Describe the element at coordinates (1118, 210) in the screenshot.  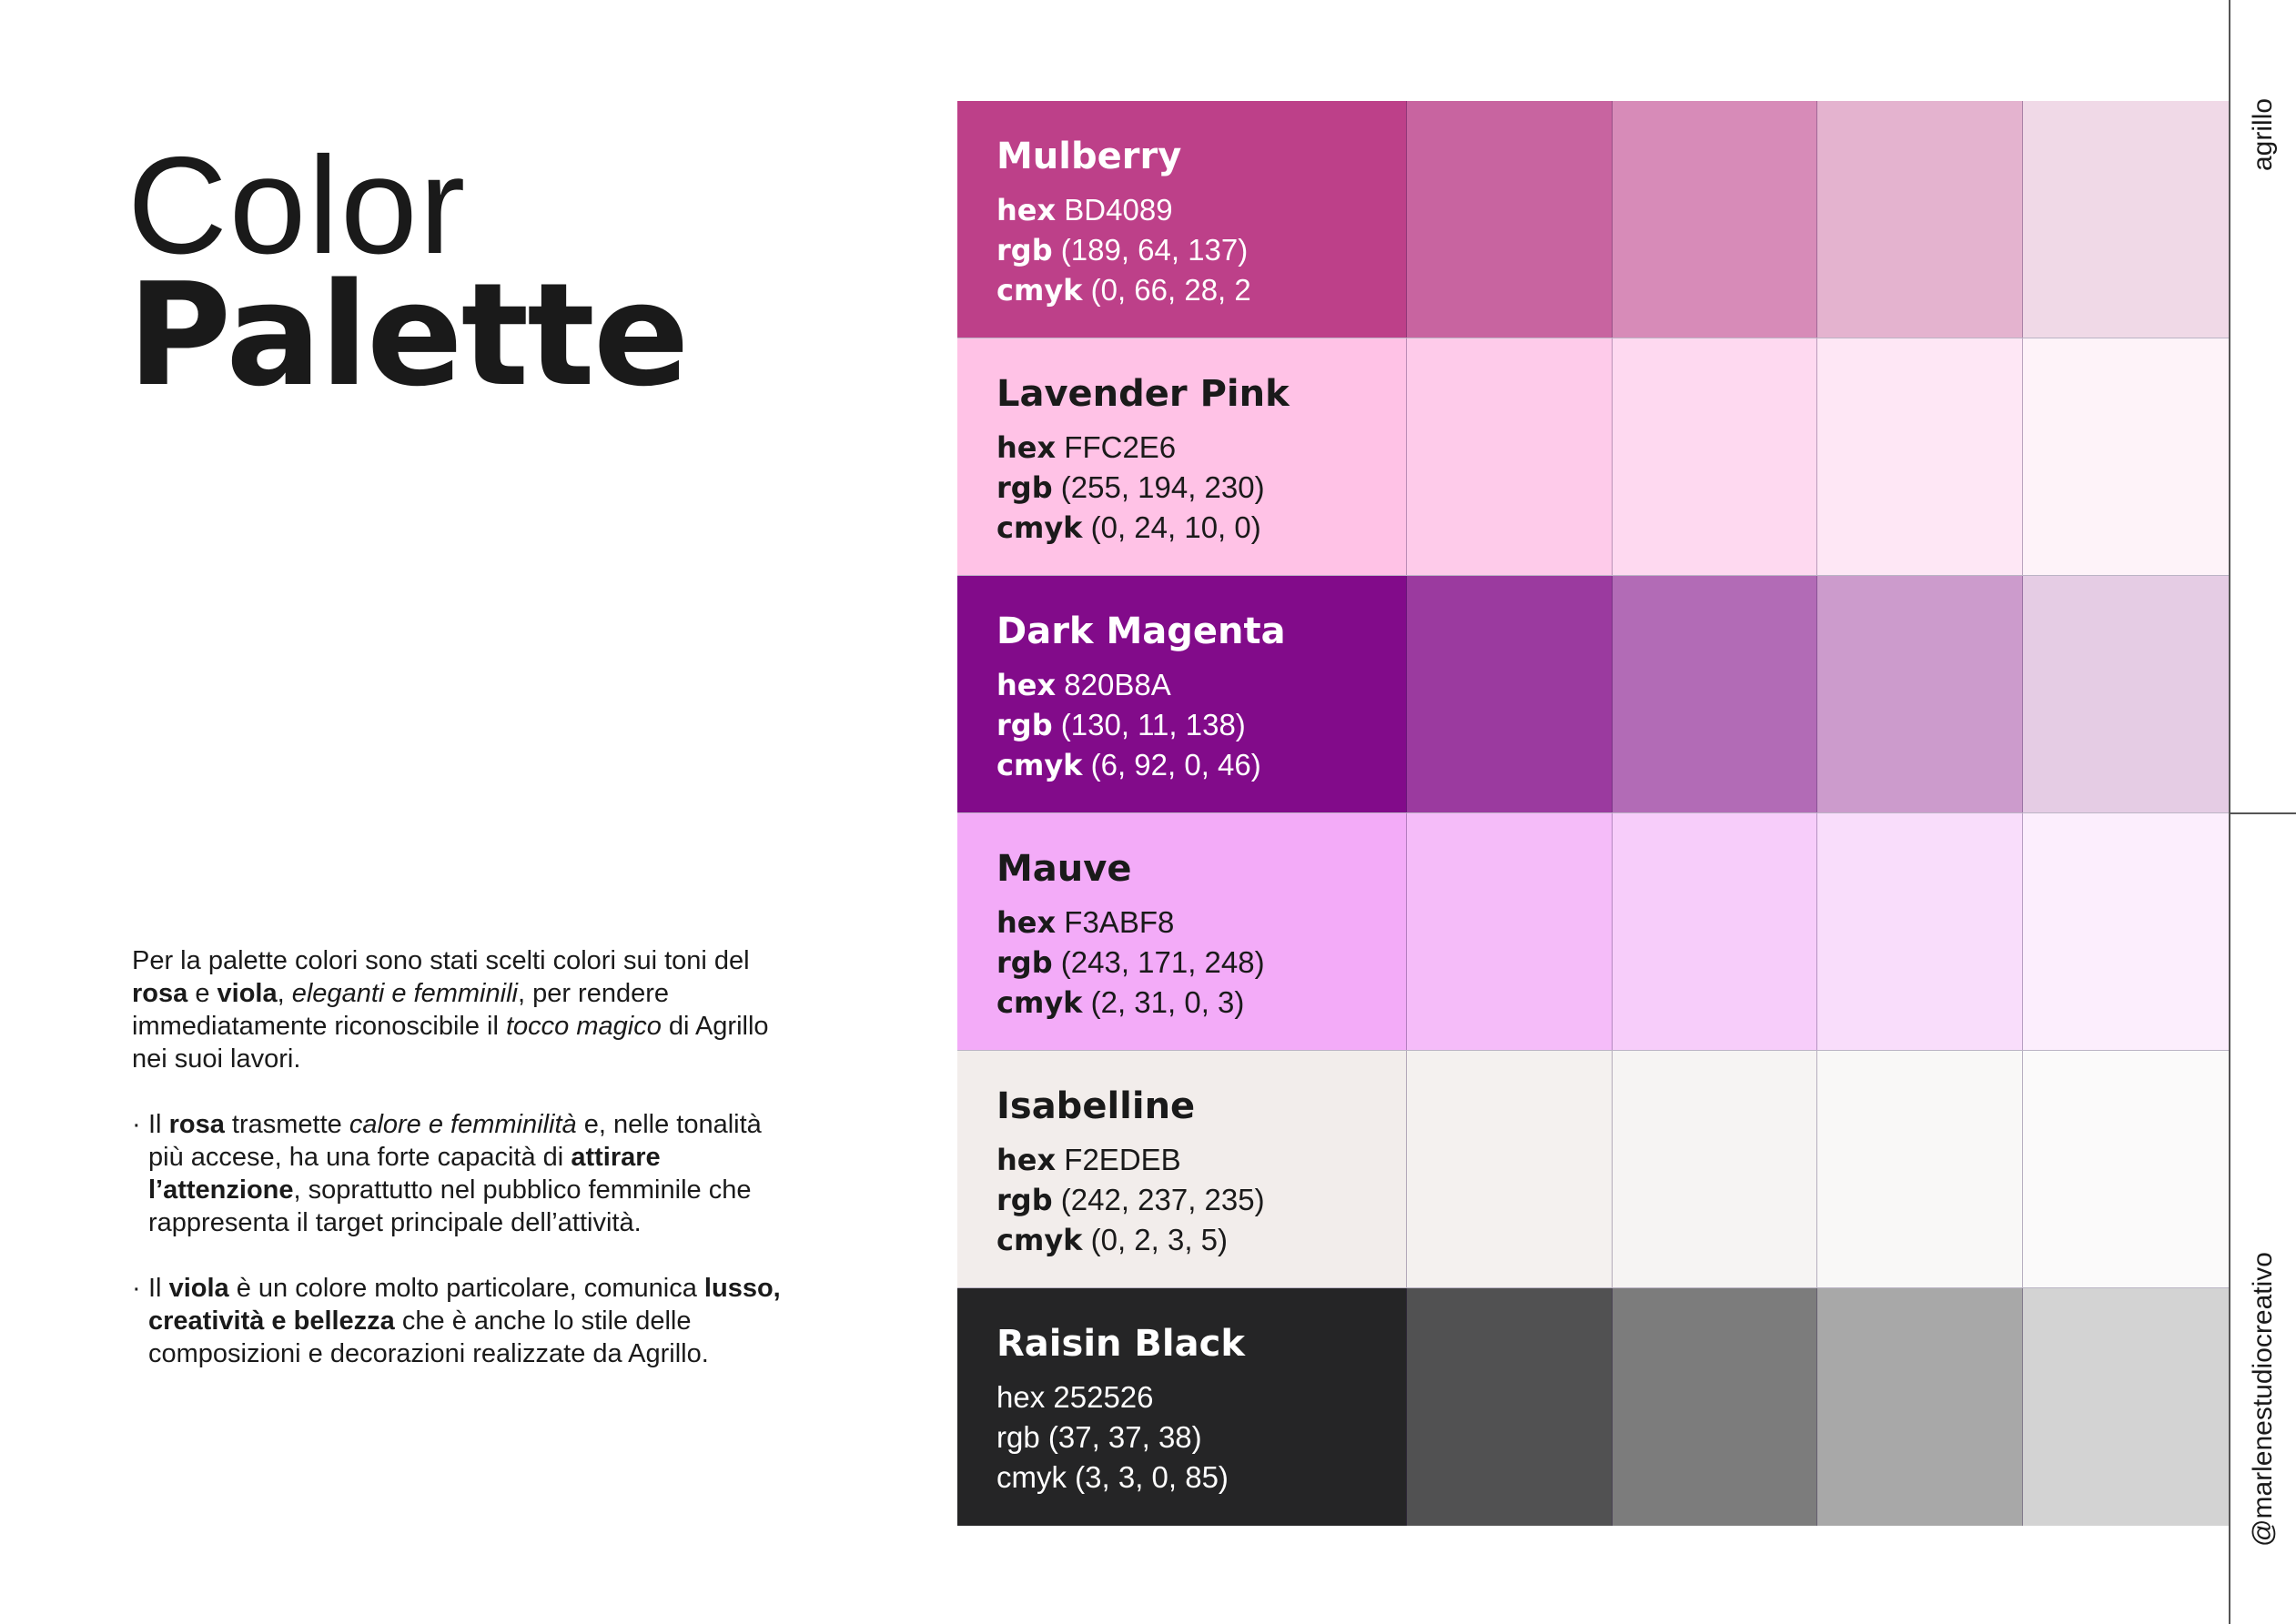
I see `value-hex: BD4089` at that location.